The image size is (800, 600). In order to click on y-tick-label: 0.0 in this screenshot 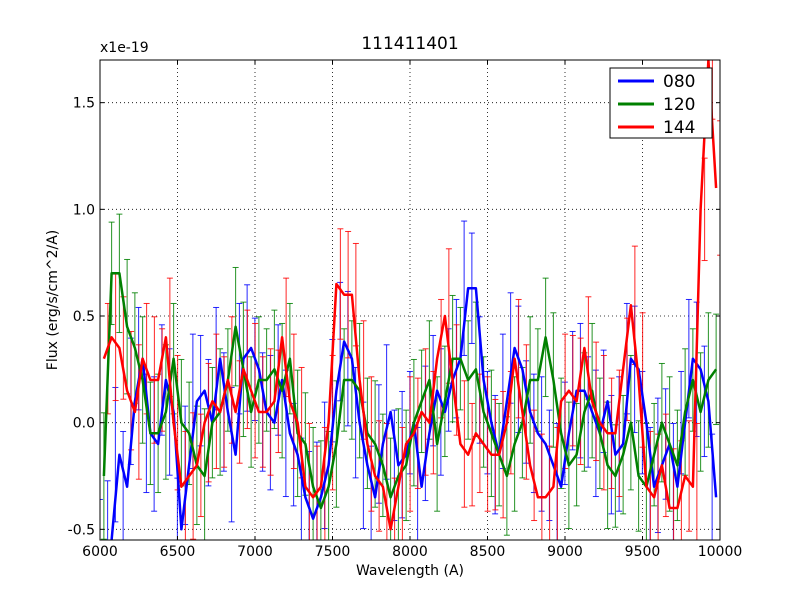, I will do `click(84, 424)`.